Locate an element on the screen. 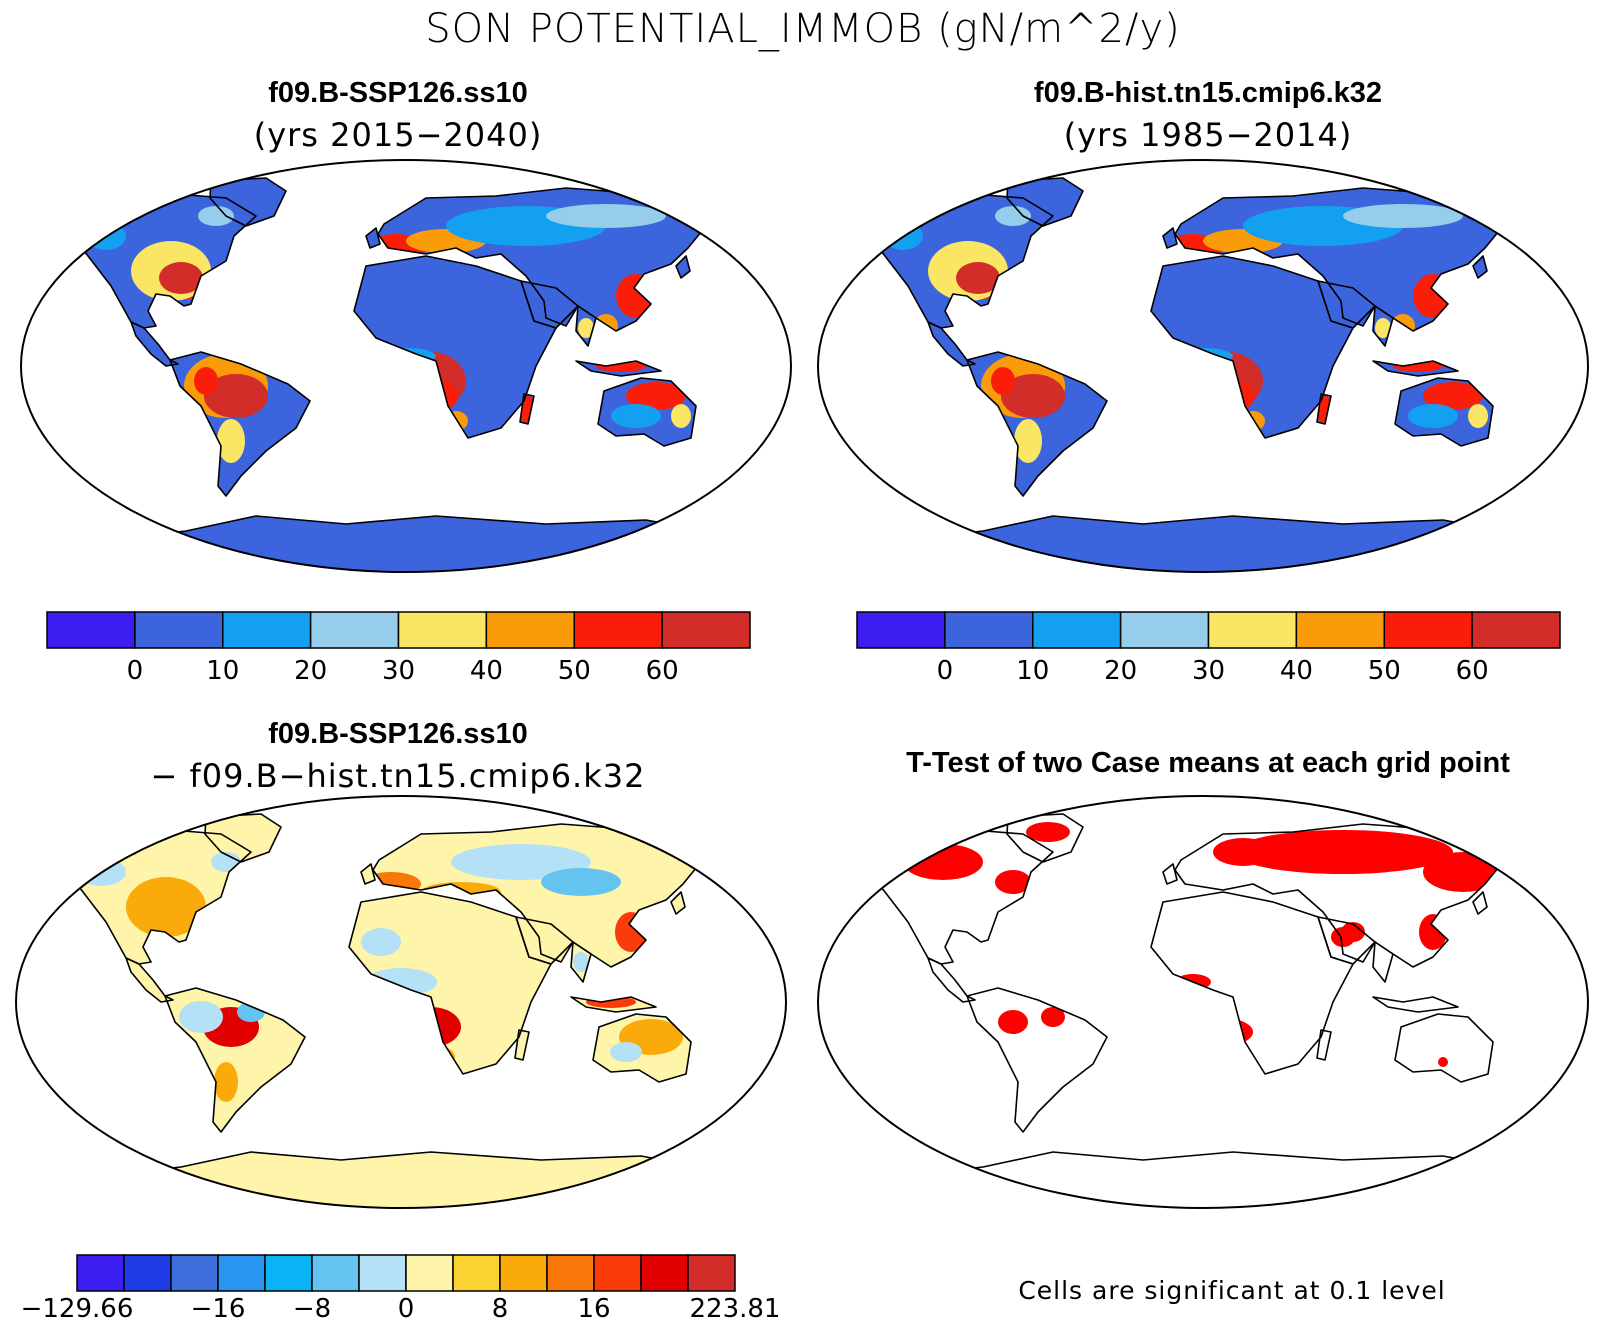 The image size is (1606, 1323). land-arabia is located at coordinates (549, 304).